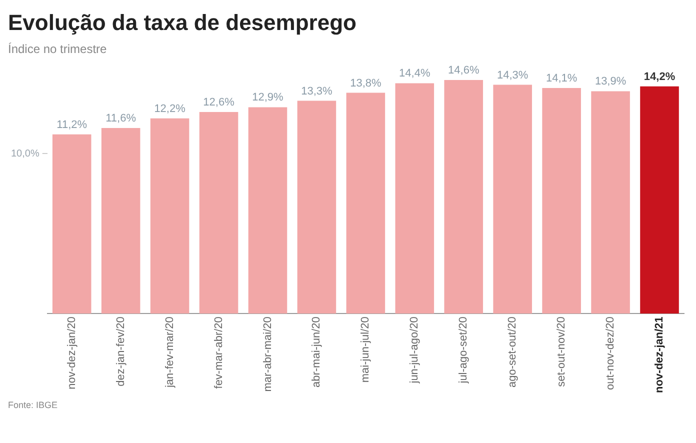 The height and width of the screenshot is (443, 696). Describe the element at coordinates (660, 354) in the screenshot. I see `x-tick-label: nov-dez-jan/21` at that location.